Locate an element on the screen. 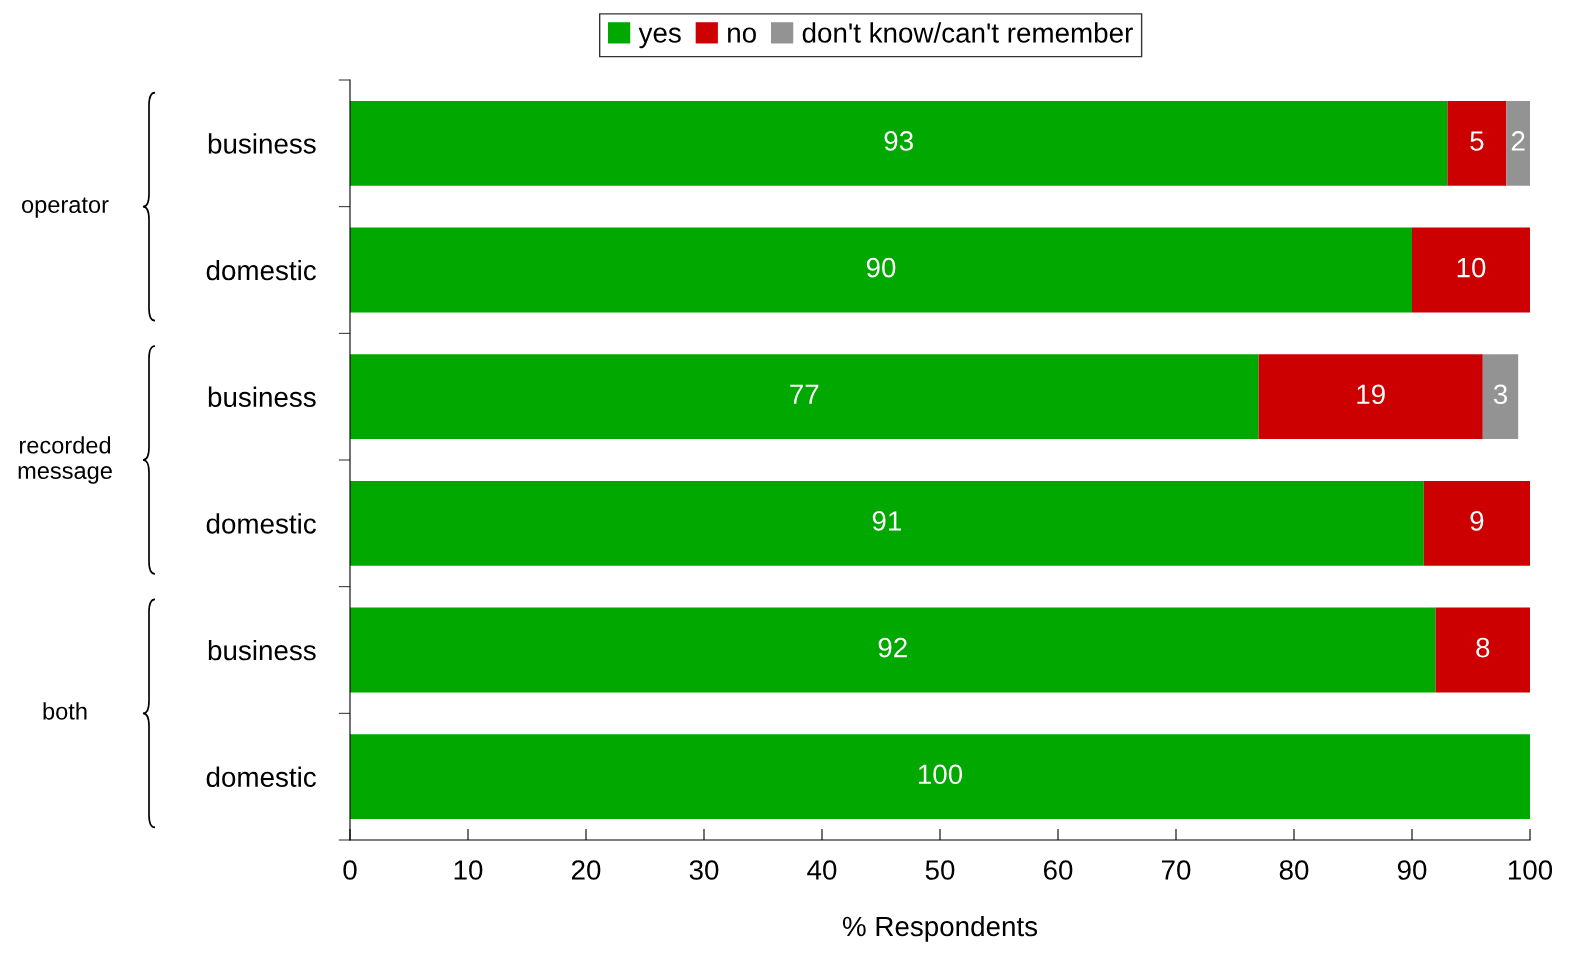 This screenshot has width=1583, height=959. text: both is located at coordinates (65, 711).